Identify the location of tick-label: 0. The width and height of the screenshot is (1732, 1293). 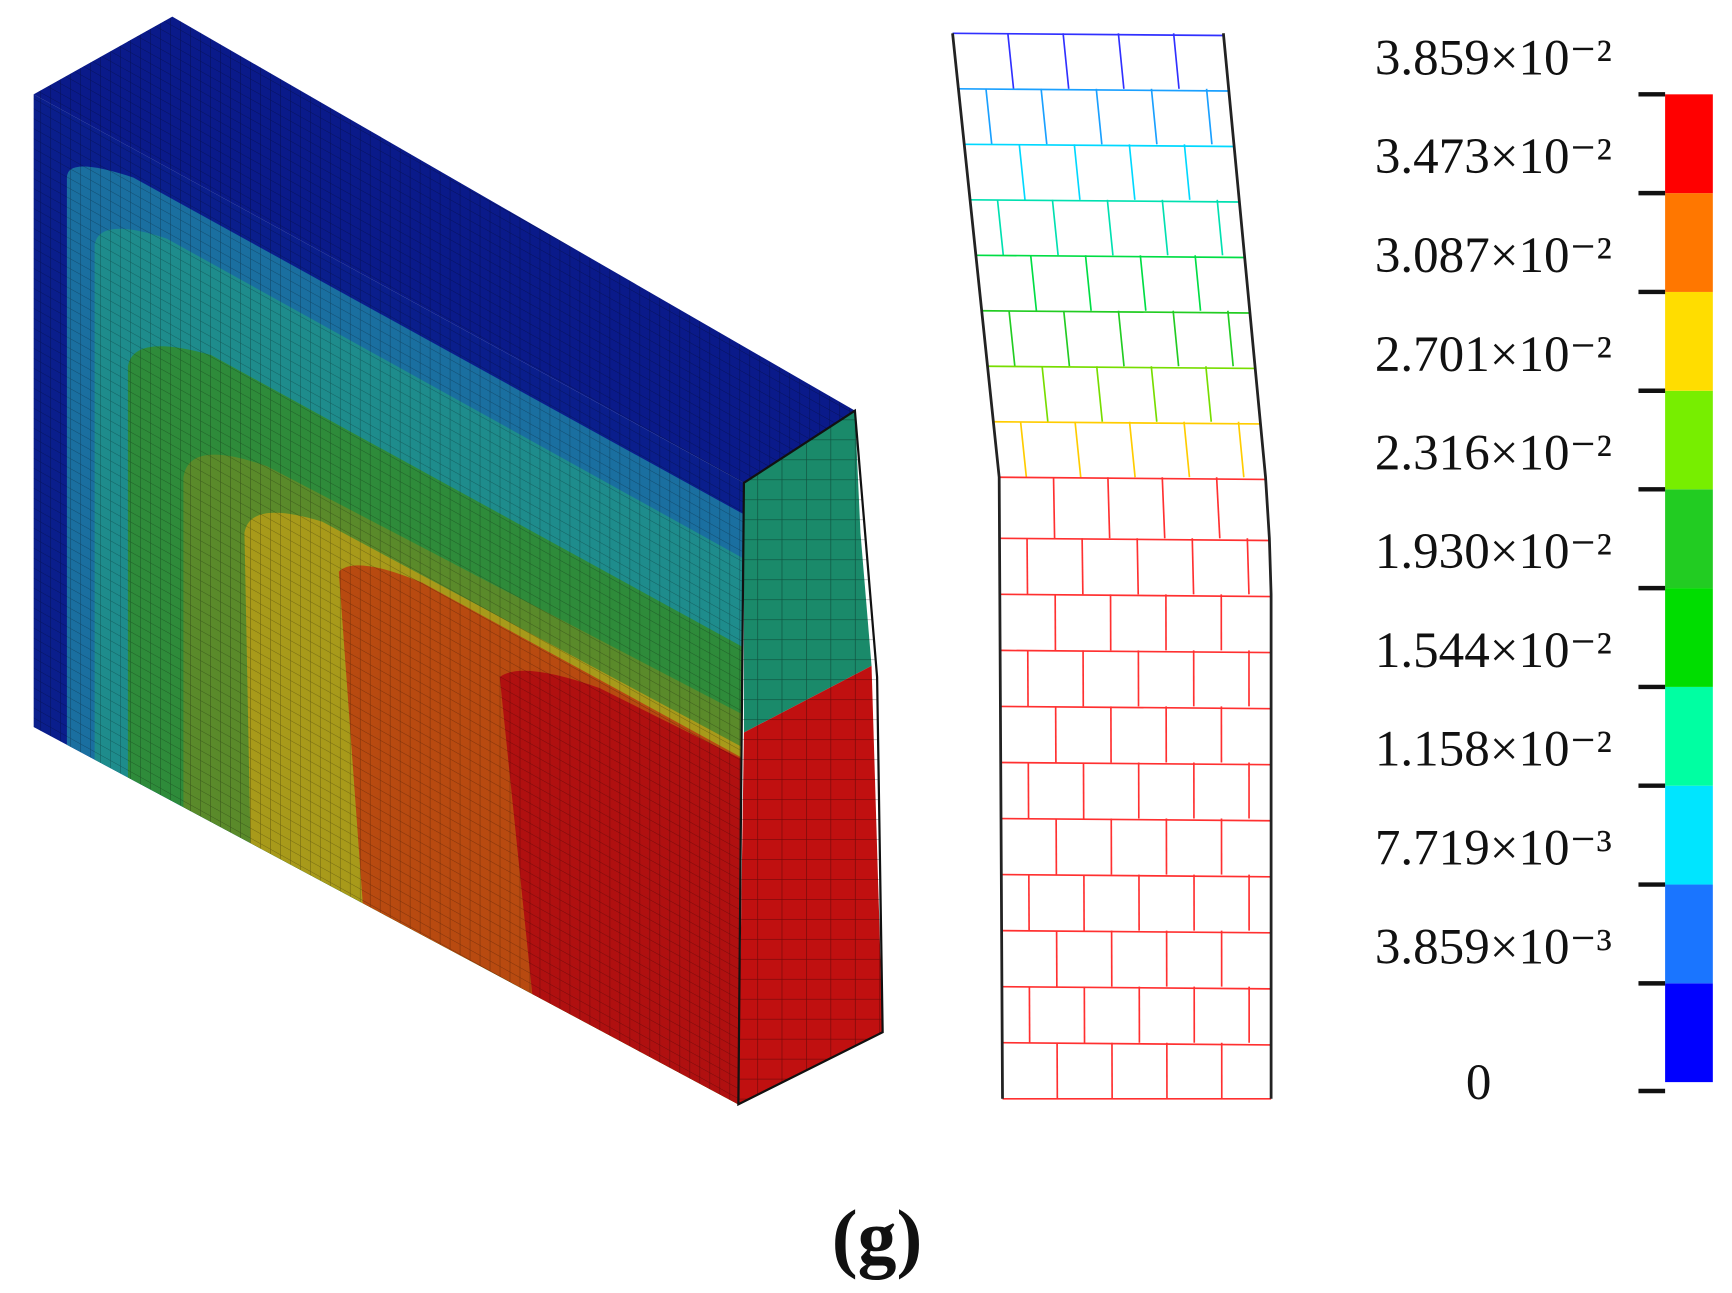
(1479, 1083).